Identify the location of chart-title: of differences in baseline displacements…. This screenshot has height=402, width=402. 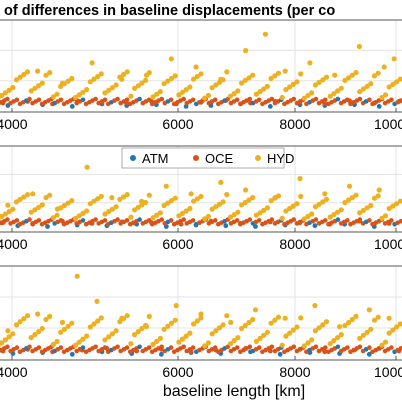
(169, 11).